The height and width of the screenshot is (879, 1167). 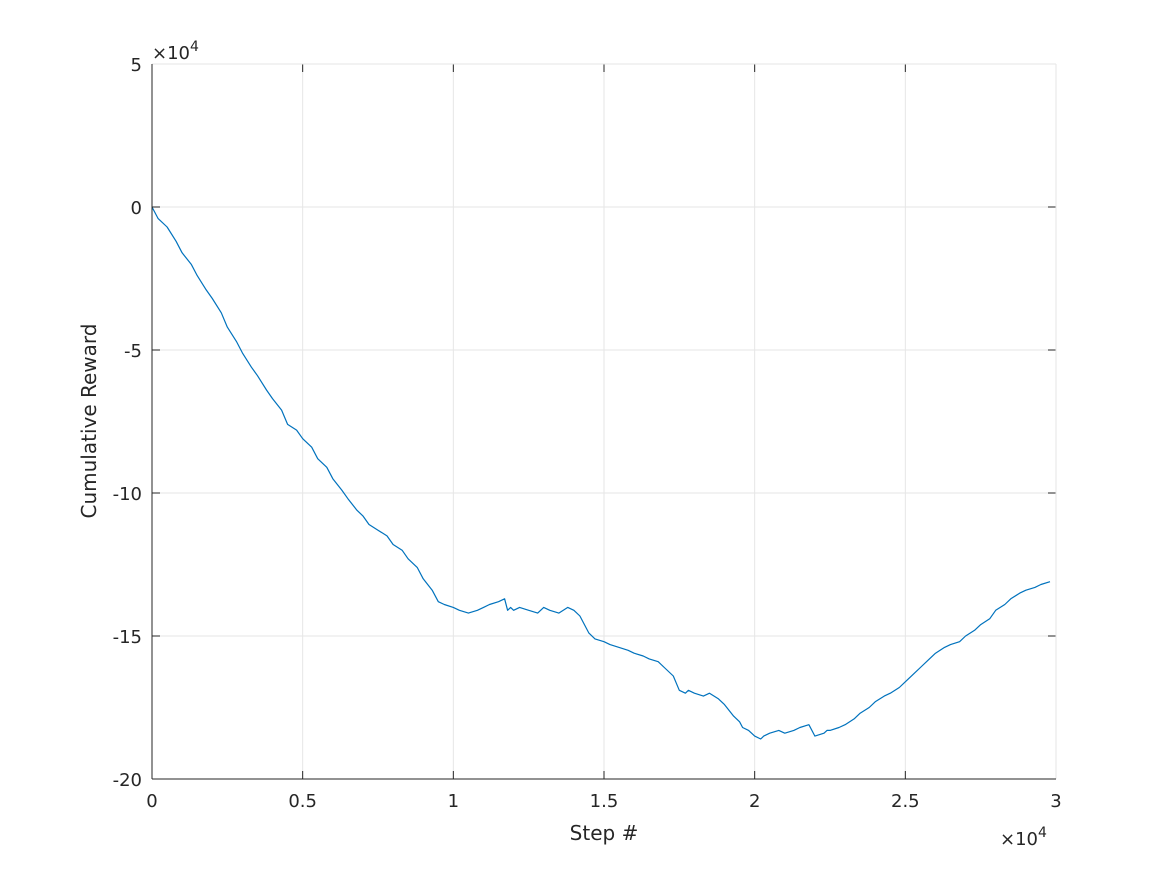 I want to click on x-axis-label: Step #, so click(x=604, y=833).